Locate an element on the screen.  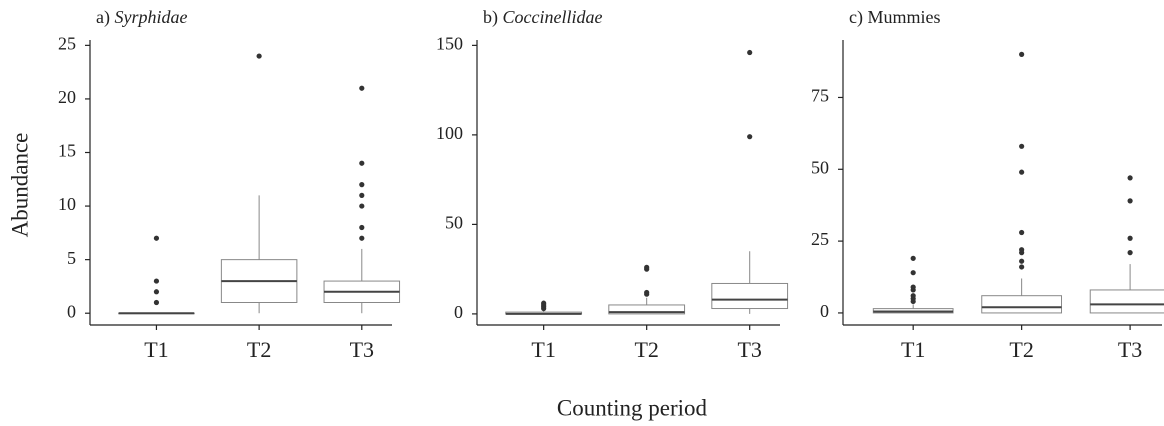
x-axis-label: Counting period is located at coordinates (632, 407).